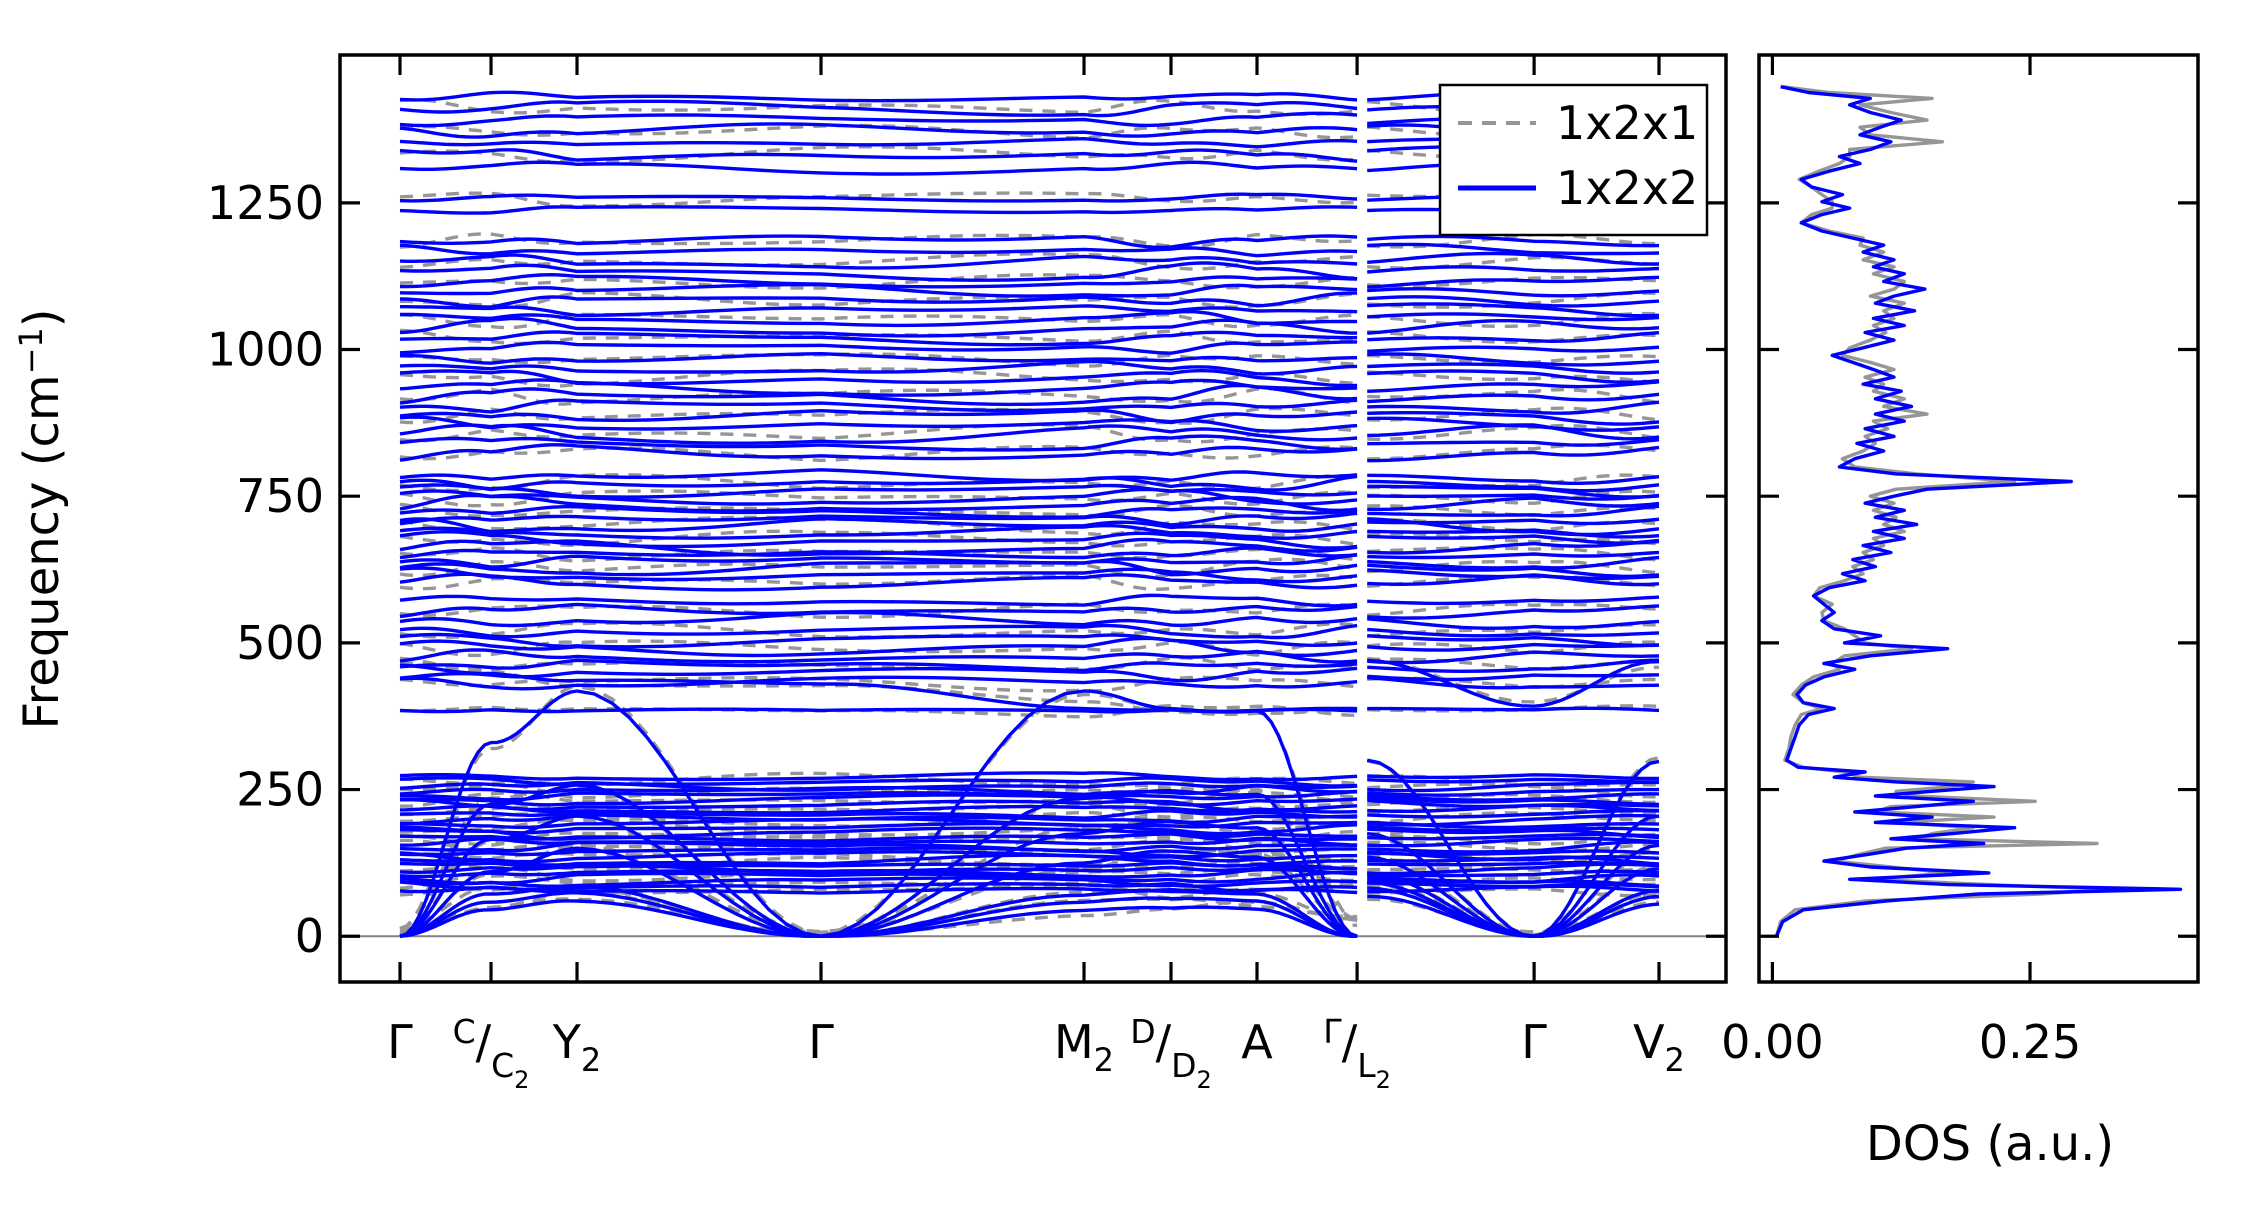 This screenshot has width=2259, height=1220. Describe the element at coordinates (309, 936) in the screenshot. I see `y-tick-label: 0` at that location.